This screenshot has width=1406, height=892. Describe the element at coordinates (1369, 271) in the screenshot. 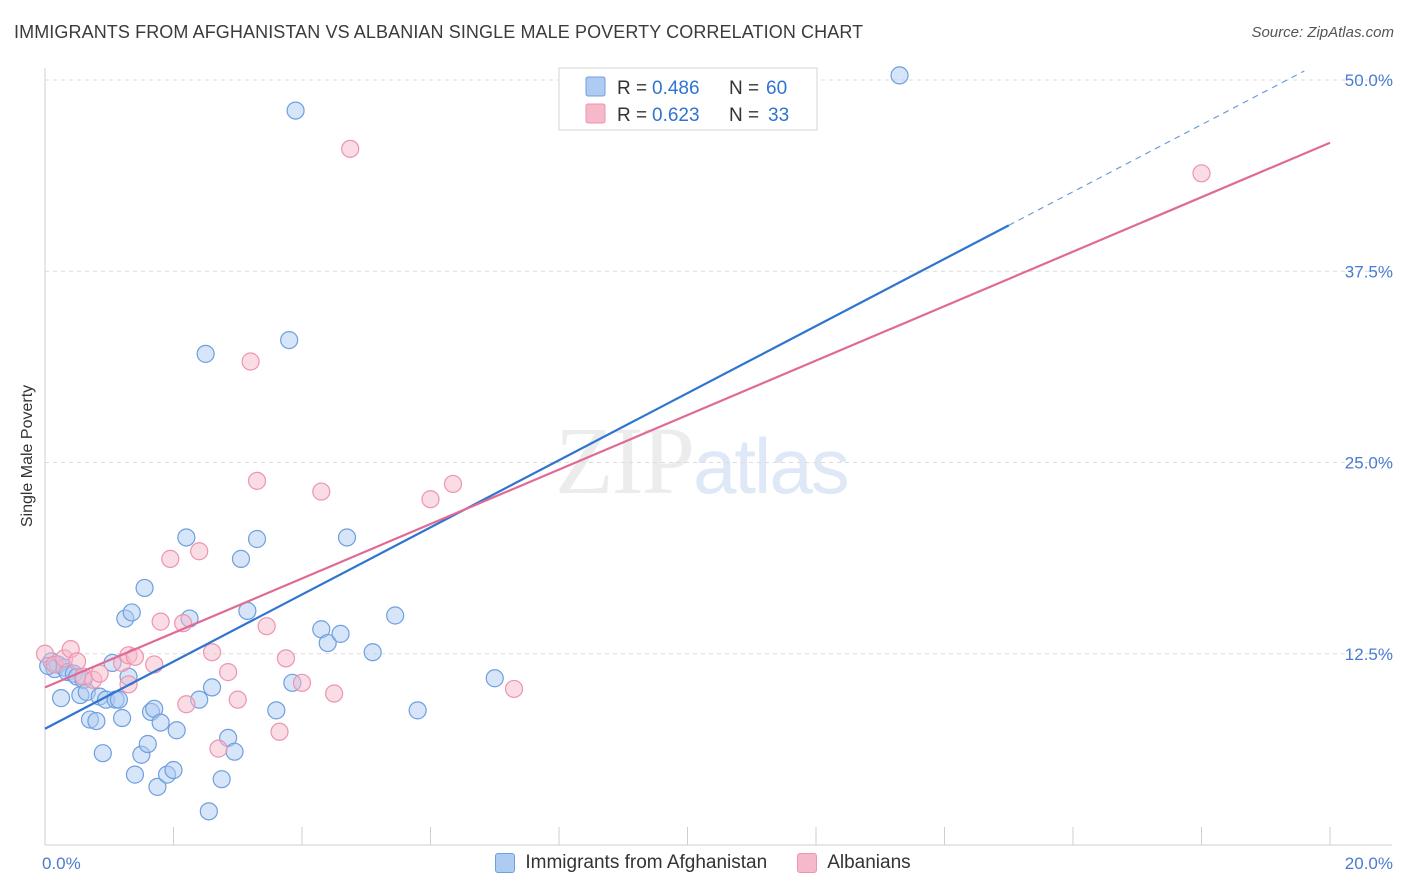

I see `y-tick-label: 37.5%` at that location.